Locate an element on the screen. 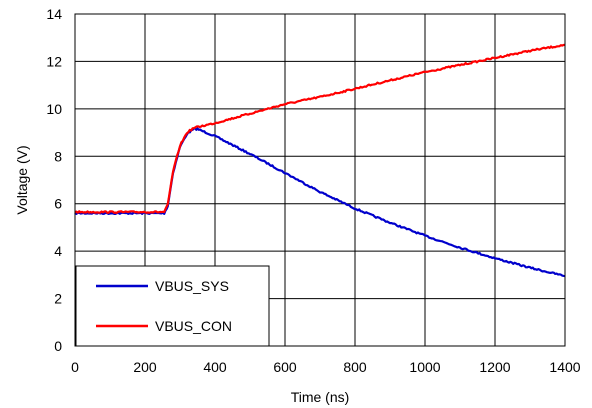 Image resolution: width=592 pixels, height=408 pixels. legend: VBUS_SYS VBUS_CON is located at coordinates (172, 306).